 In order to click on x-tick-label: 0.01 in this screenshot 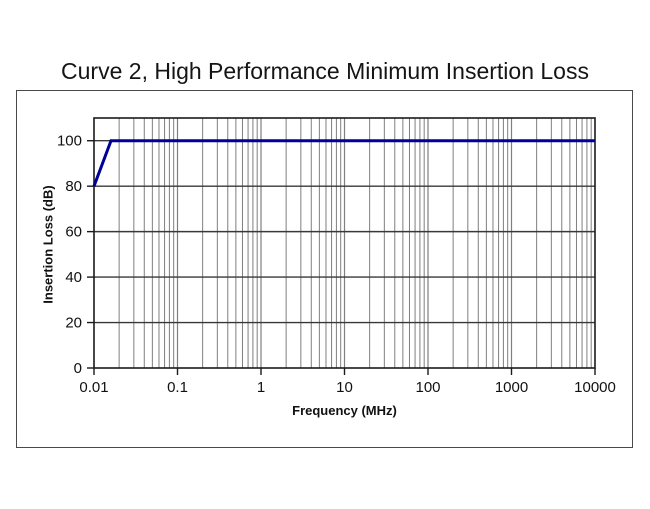, I will do `click(93, 387)`.